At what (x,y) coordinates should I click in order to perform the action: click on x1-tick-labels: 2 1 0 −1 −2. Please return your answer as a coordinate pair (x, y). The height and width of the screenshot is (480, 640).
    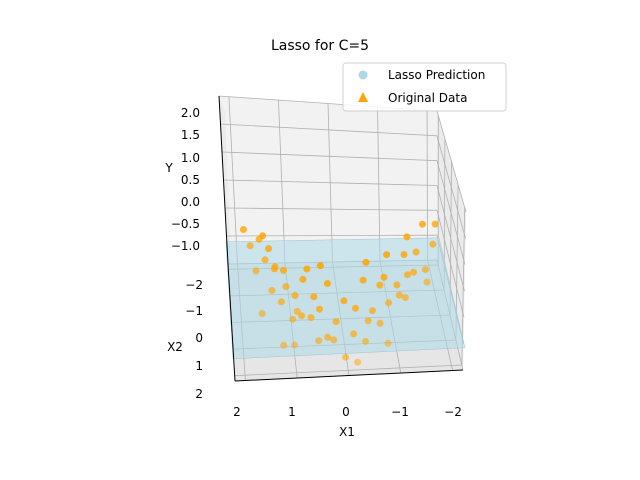
    Looking at the image, I should click on (347, 412).